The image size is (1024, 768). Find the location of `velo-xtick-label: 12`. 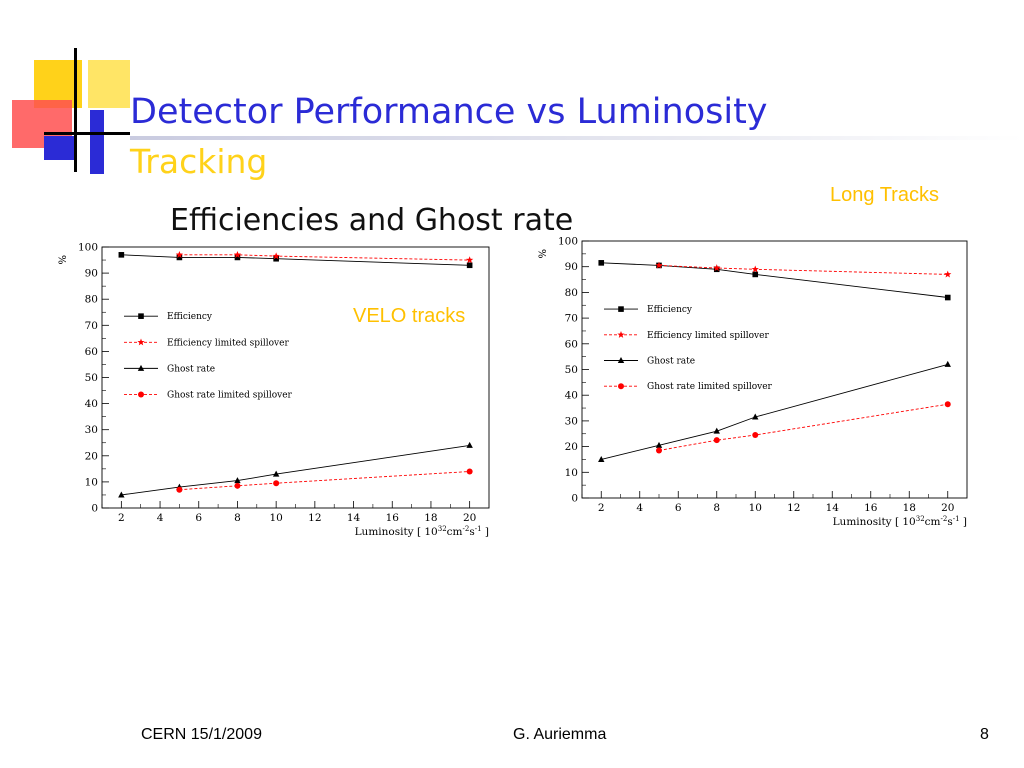

velo-xtick-label: 12 is located at coordinates (314, 518).